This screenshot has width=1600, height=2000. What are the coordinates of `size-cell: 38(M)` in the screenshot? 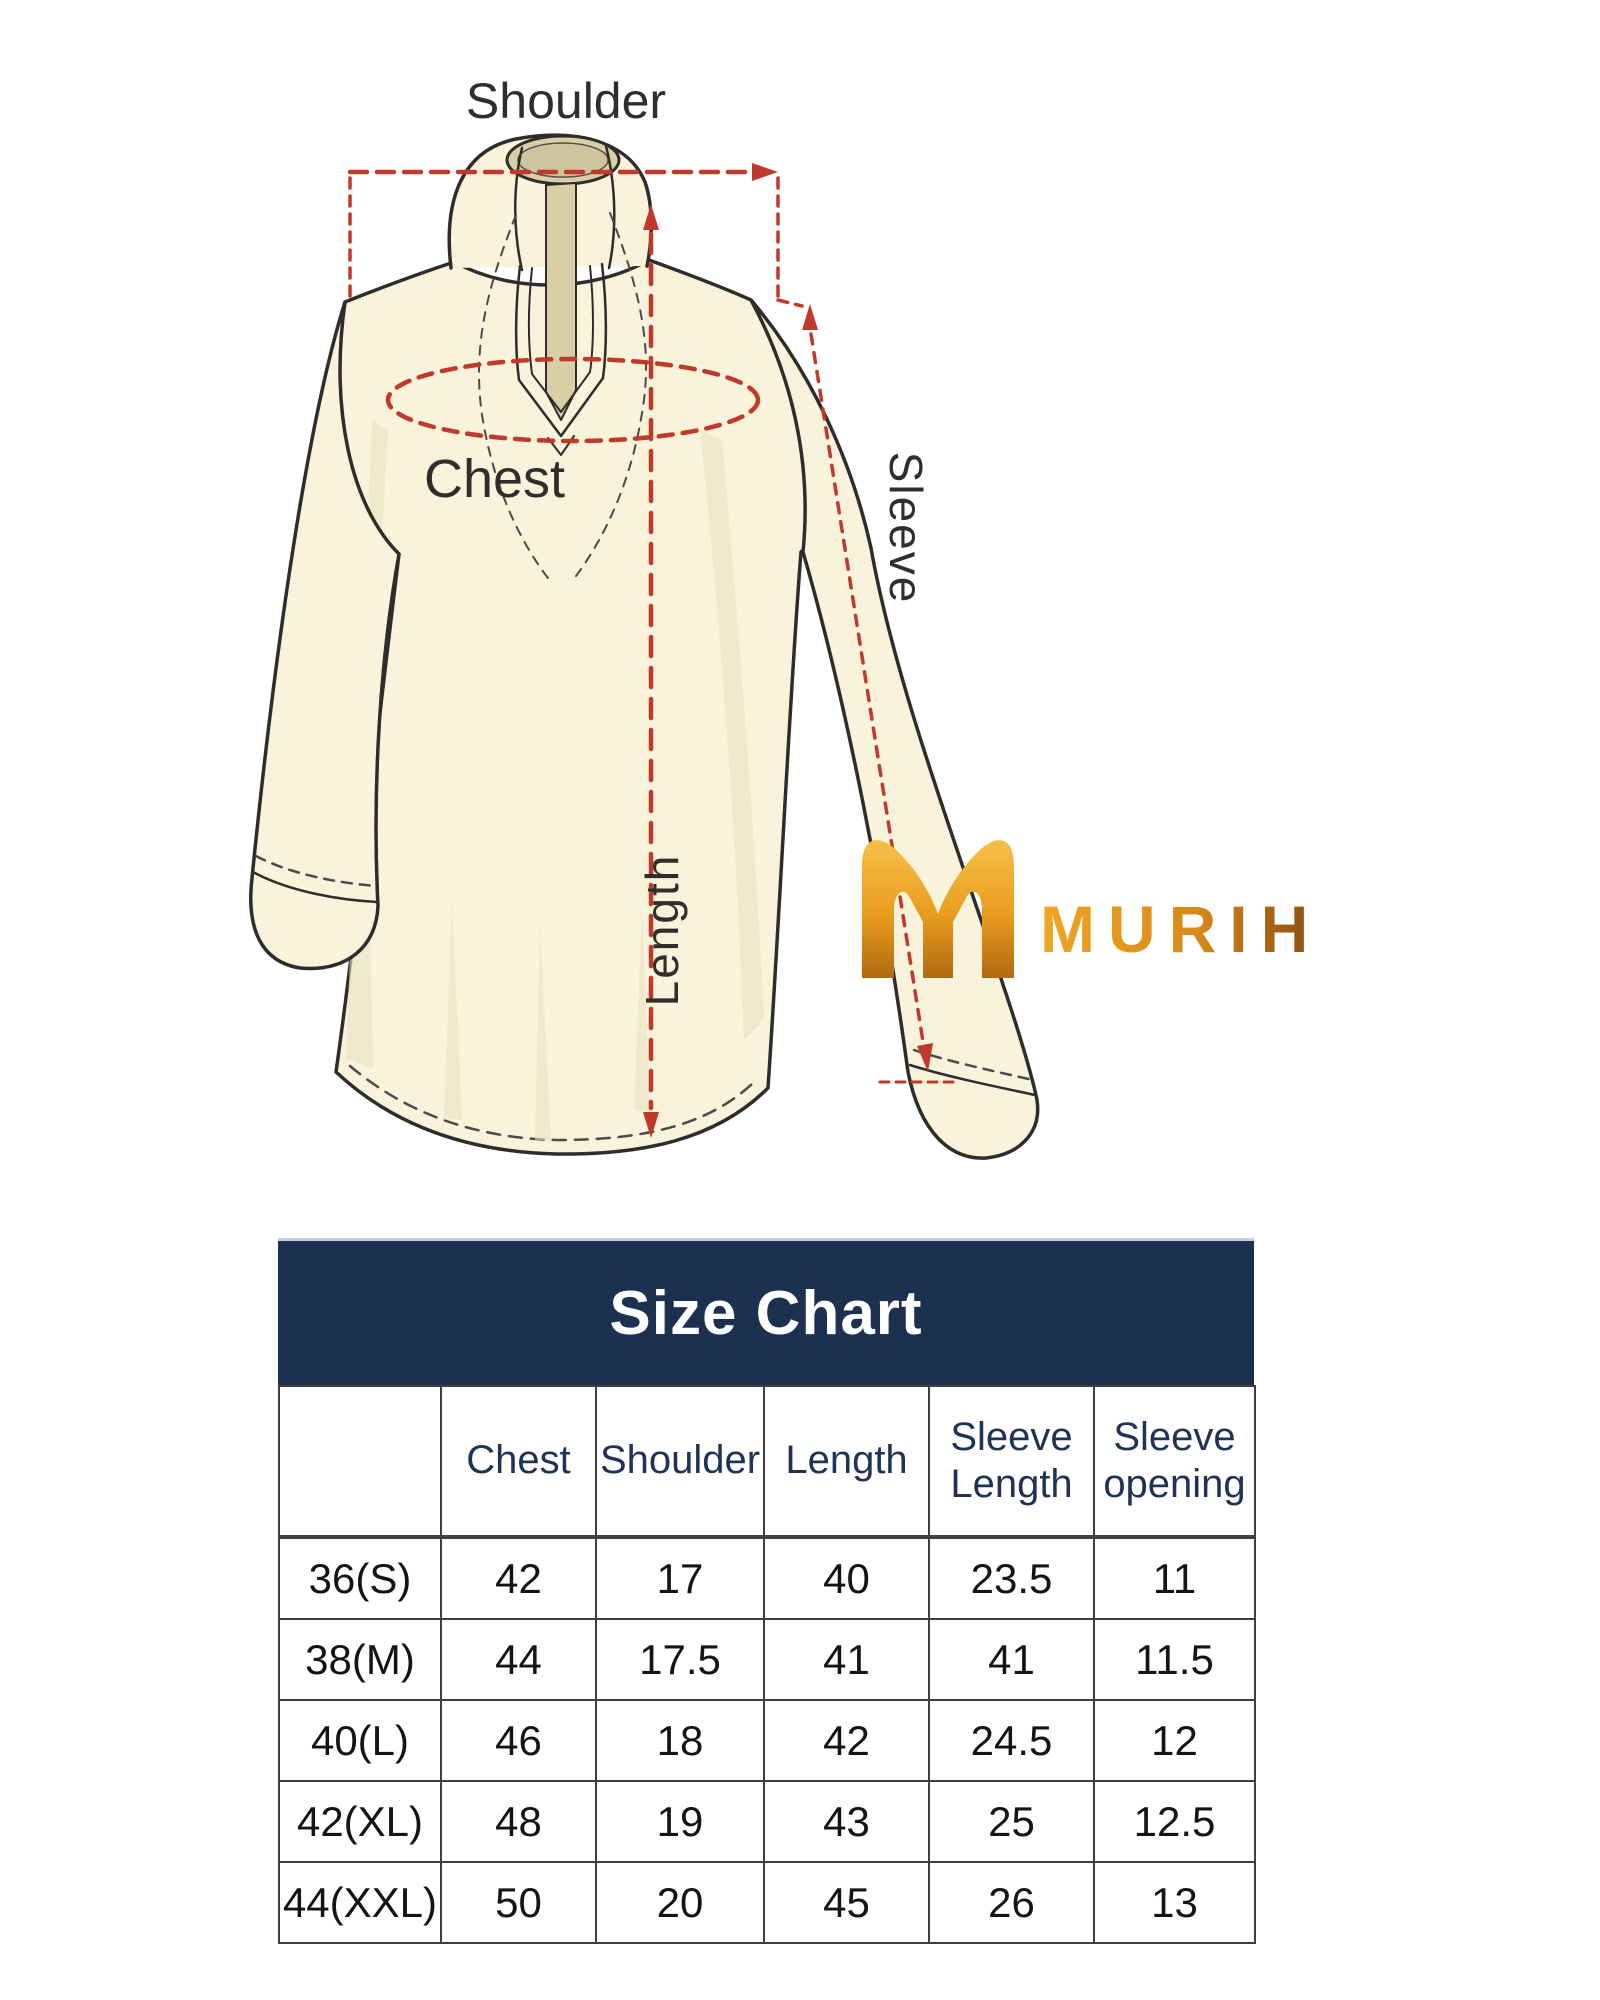 It's located at (360, 1659).